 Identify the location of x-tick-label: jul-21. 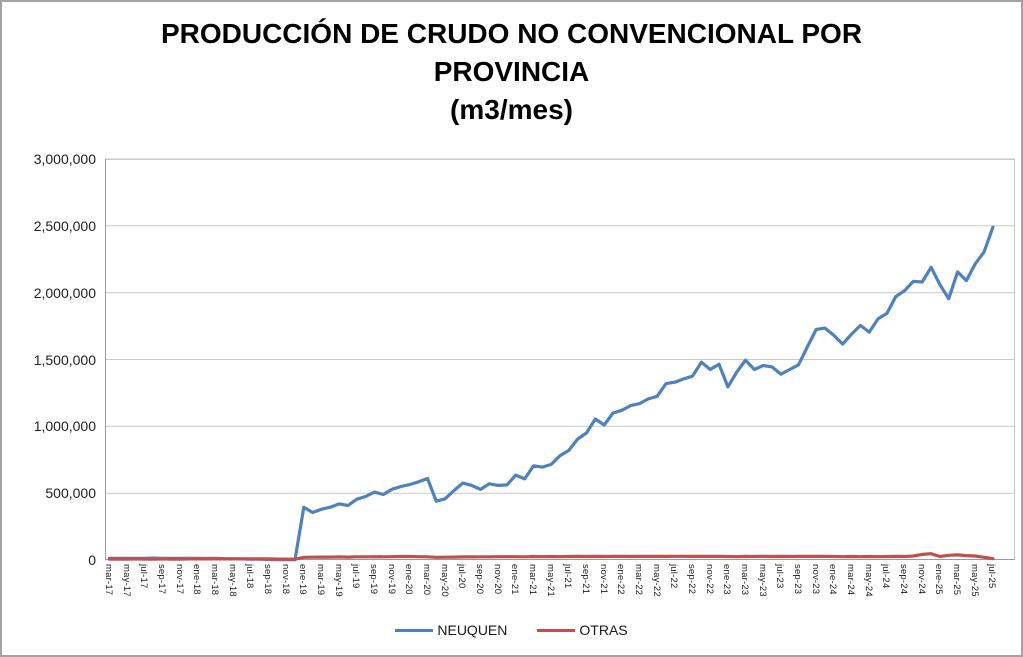
(568, 576).